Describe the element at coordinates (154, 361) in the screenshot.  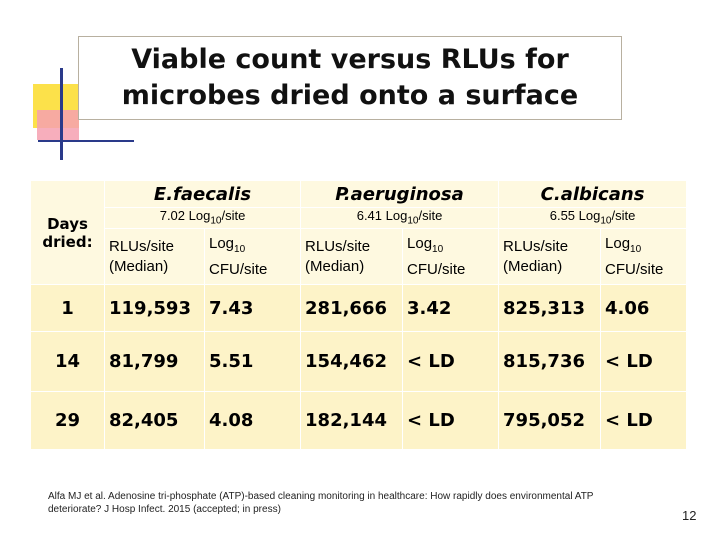
I see `cell: 81,799` at that location.